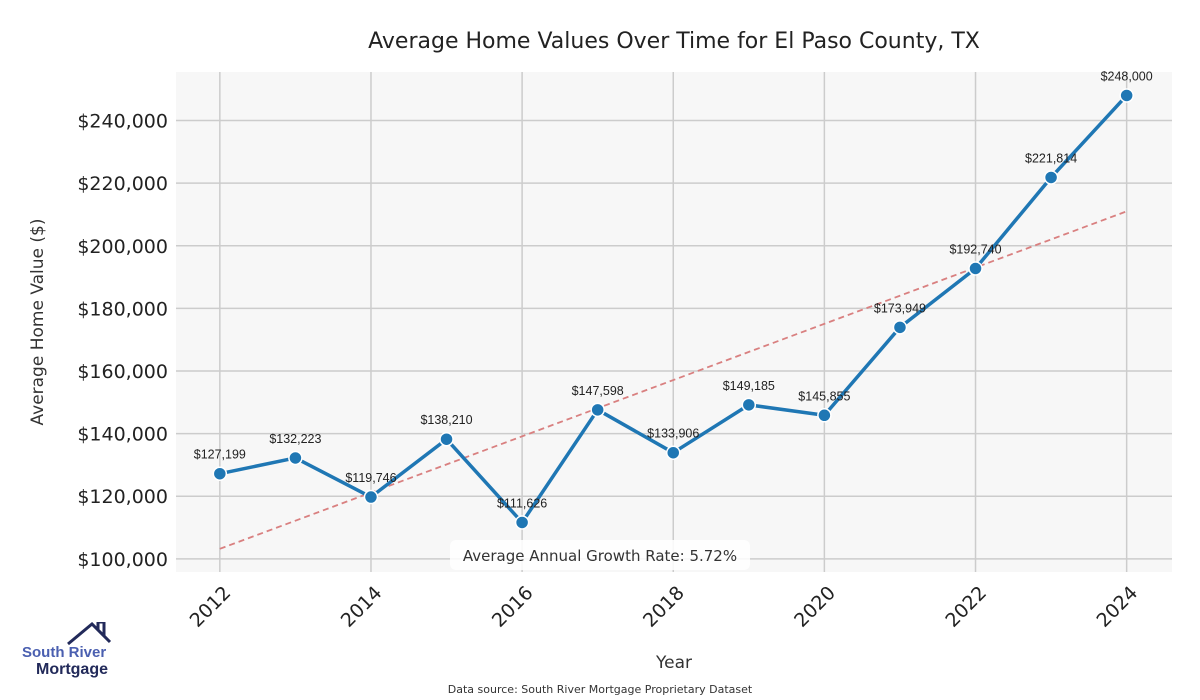 The image size is (1200, 700). I want to click on y-axis-label: Average Home Value ($), so click(38, 322).